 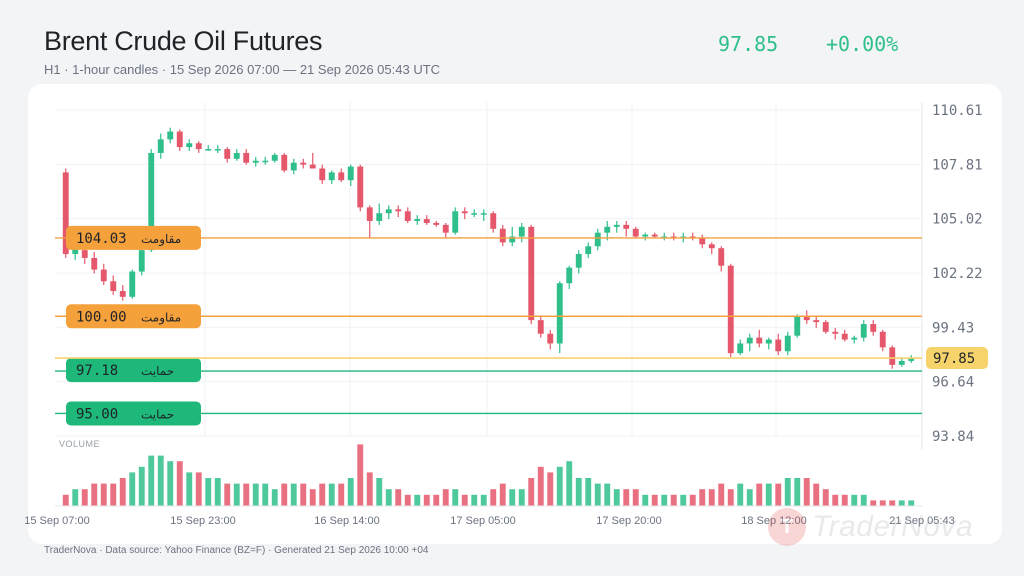 What do you see at coordinates (628, 521) in the screenshot?
I see `x-tick-label: 17 Sep 20:00` at bounding box center [628, 521].